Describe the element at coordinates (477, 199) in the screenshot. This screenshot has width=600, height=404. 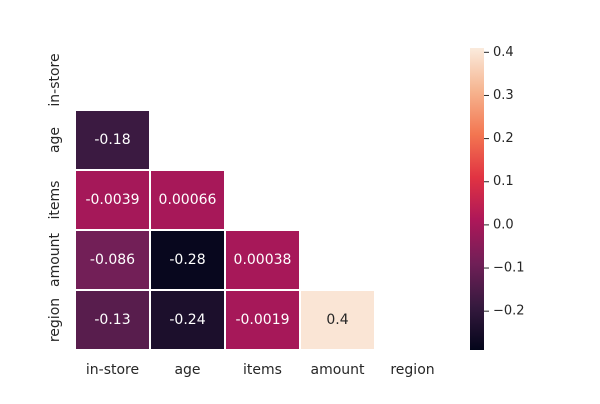
I see `colorbar` at that location.